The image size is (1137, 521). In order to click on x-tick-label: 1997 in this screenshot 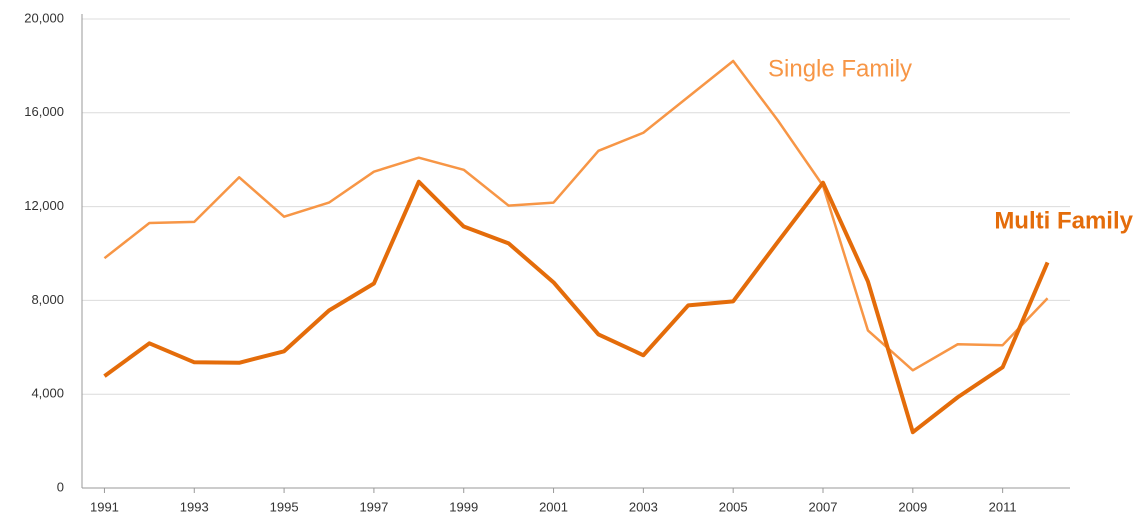, I will do `click(373, 506)`.